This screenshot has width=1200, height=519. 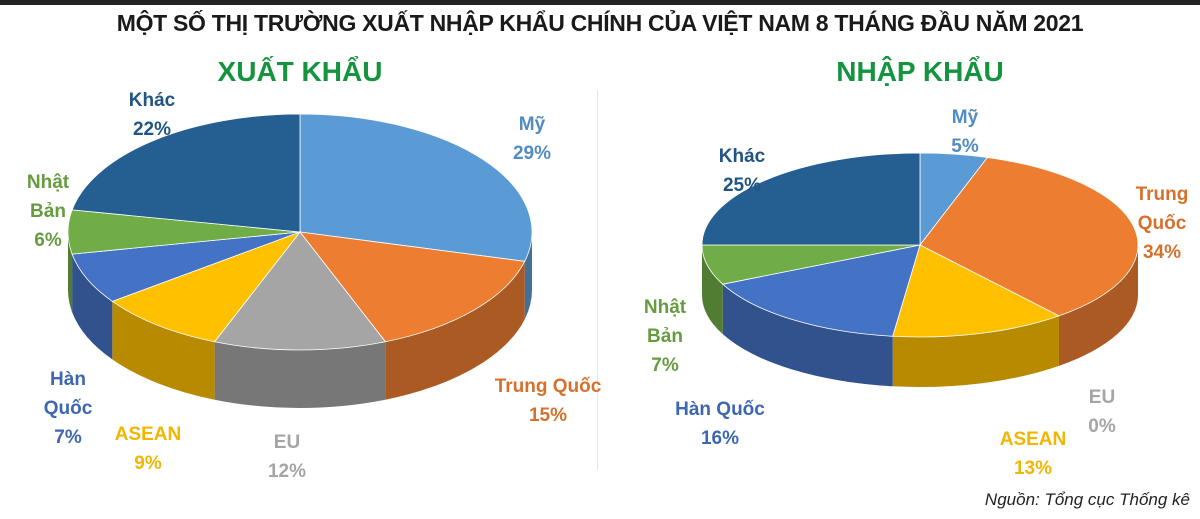 I want to click on divider, so click(x=597, y=280).